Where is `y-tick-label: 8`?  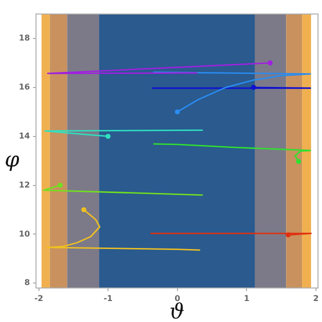
y-tick-label: 8 is located at coordinates (27, 283).